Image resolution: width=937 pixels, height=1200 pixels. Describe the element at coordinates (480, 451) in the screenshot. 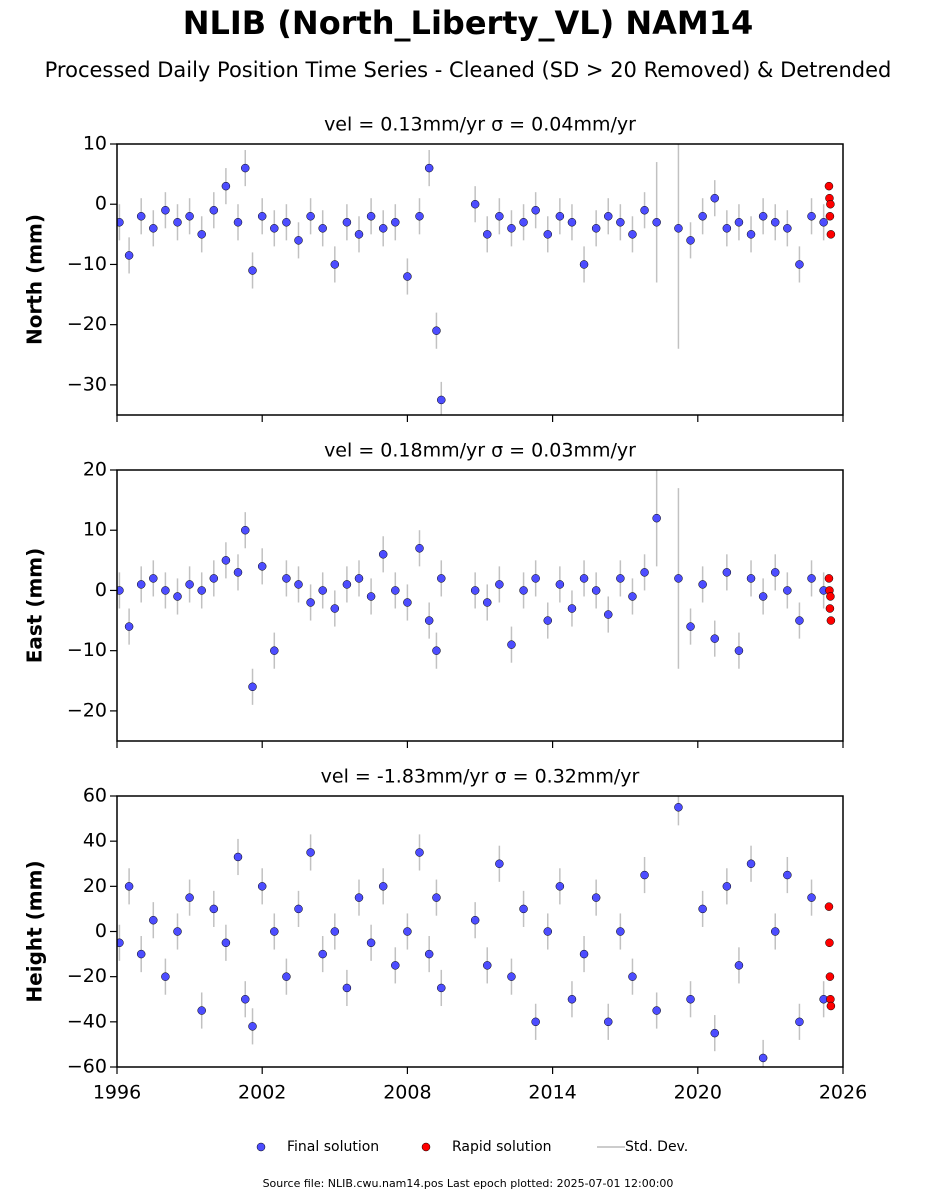

I see `panel-title: vel = 0.18mm/yr σ = 0.03mm/yr` at that location.